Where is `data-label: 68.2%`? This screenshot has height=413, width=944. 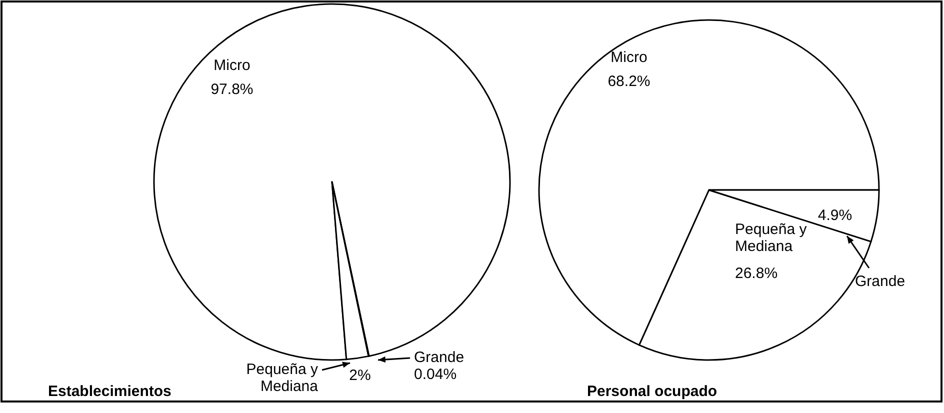
data-label: 68.2% is located at coordinates (629, 81).